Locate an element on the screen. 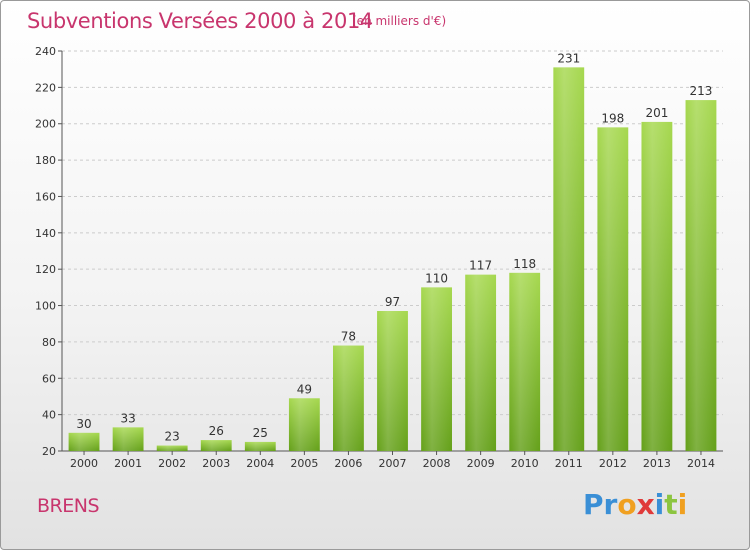 Image resolution: width=750 pixels, height=550 pixels. x-tick-label: 2004 is located at coordinates (260, 463).